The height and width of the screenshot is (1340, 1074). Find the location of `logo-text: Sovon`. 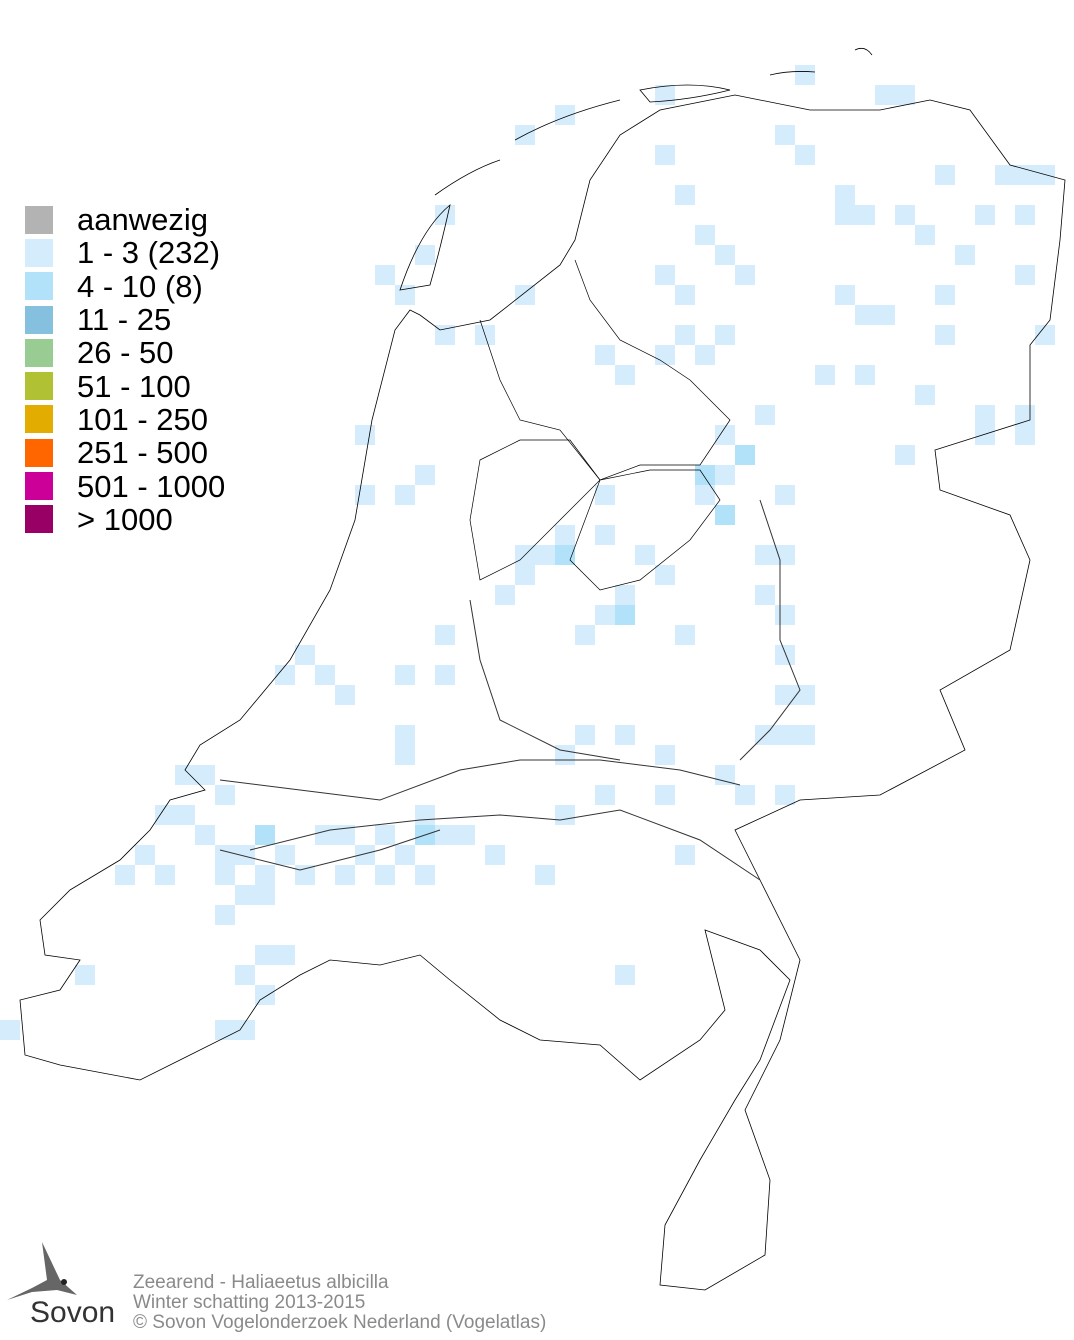

logo-text: Sovon is located at coordinates (73, 1312).